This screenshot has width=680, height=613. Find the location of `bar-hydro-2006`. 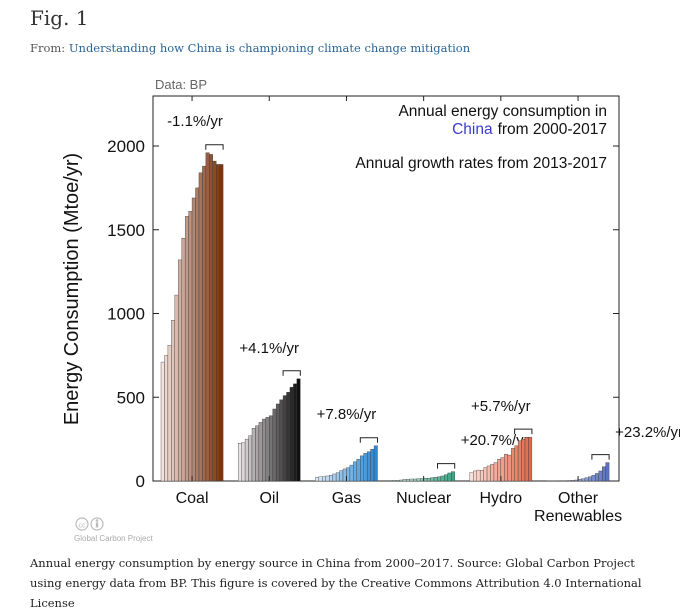

bar-hydro-2006 is located at coordinates (492, 472).